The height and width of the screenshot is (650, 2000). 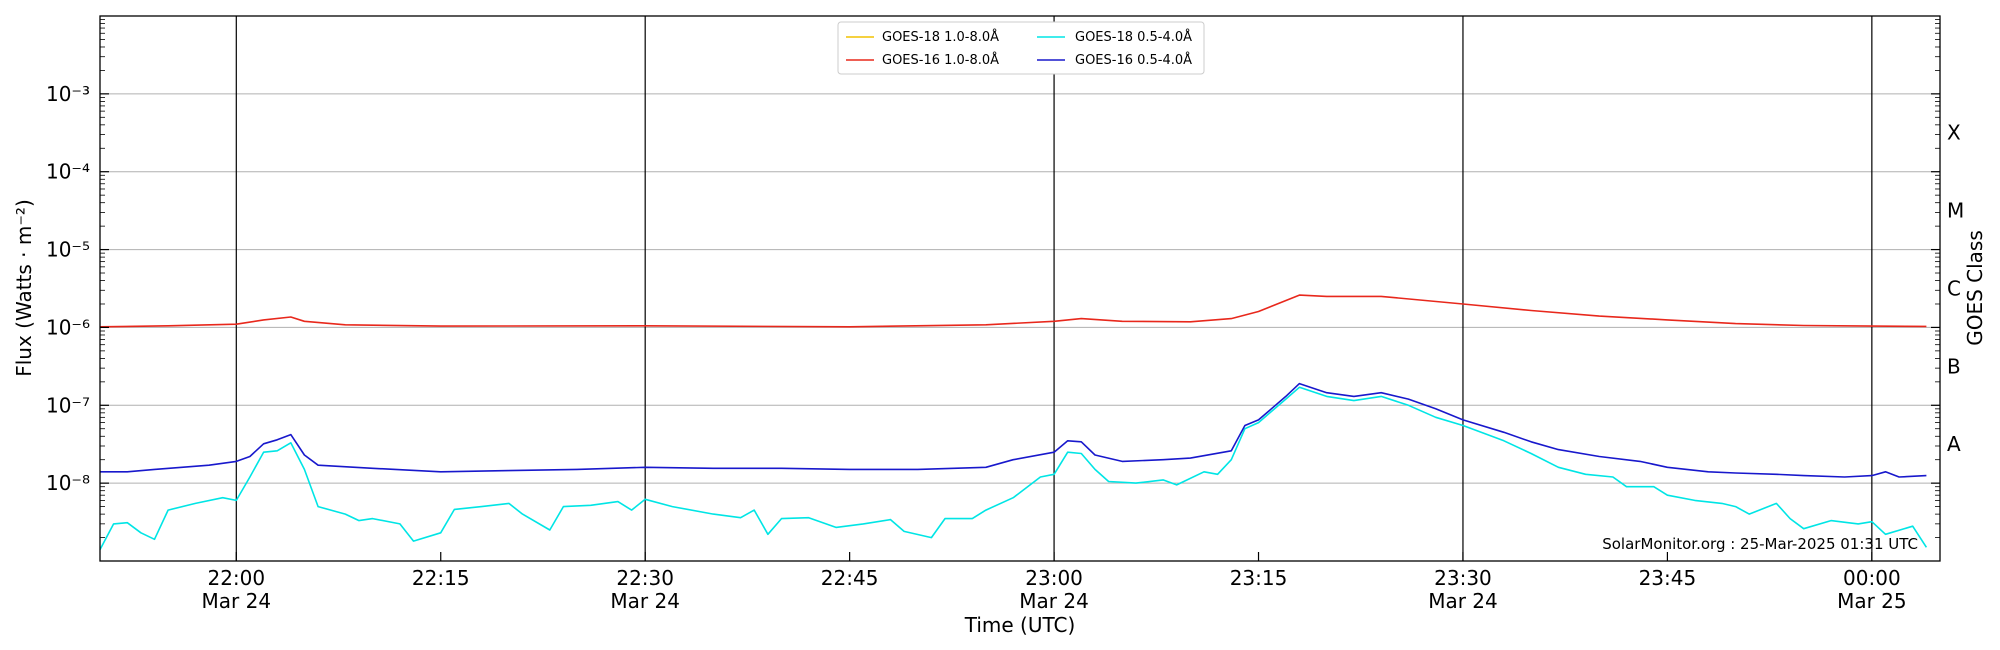 What do you see at coordinates (1133, 37) in the screenshot?
I see `legend-label-goes18-short: GOES-18 0.5-4.0Å` at bounding box center [1133, 37].